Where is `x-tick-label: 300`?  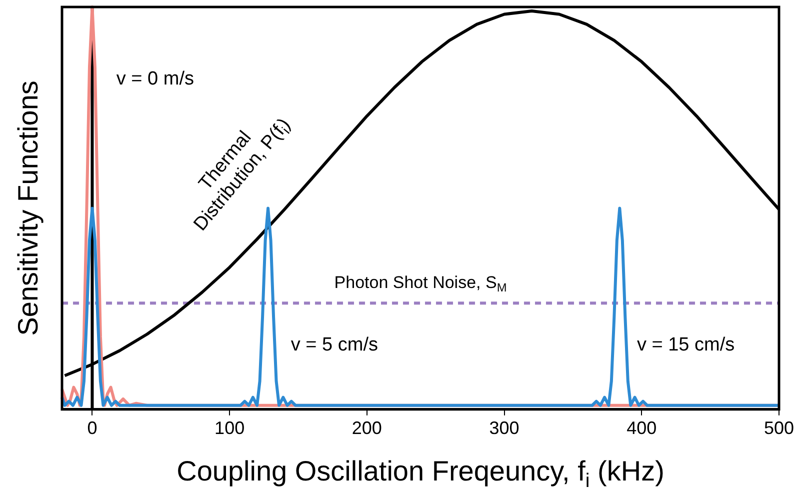 x-tick-label: 300 is located at coordinates (504, 428).